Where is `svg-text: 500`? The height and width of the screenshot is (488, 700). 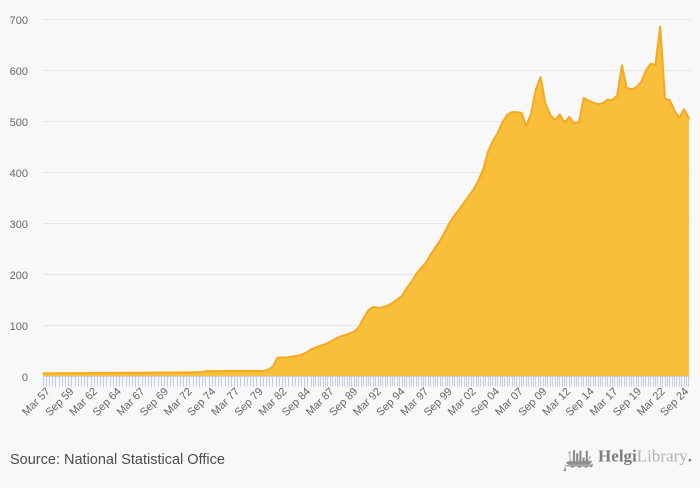 svg-text: 500 is located at coordinates (19, 123).